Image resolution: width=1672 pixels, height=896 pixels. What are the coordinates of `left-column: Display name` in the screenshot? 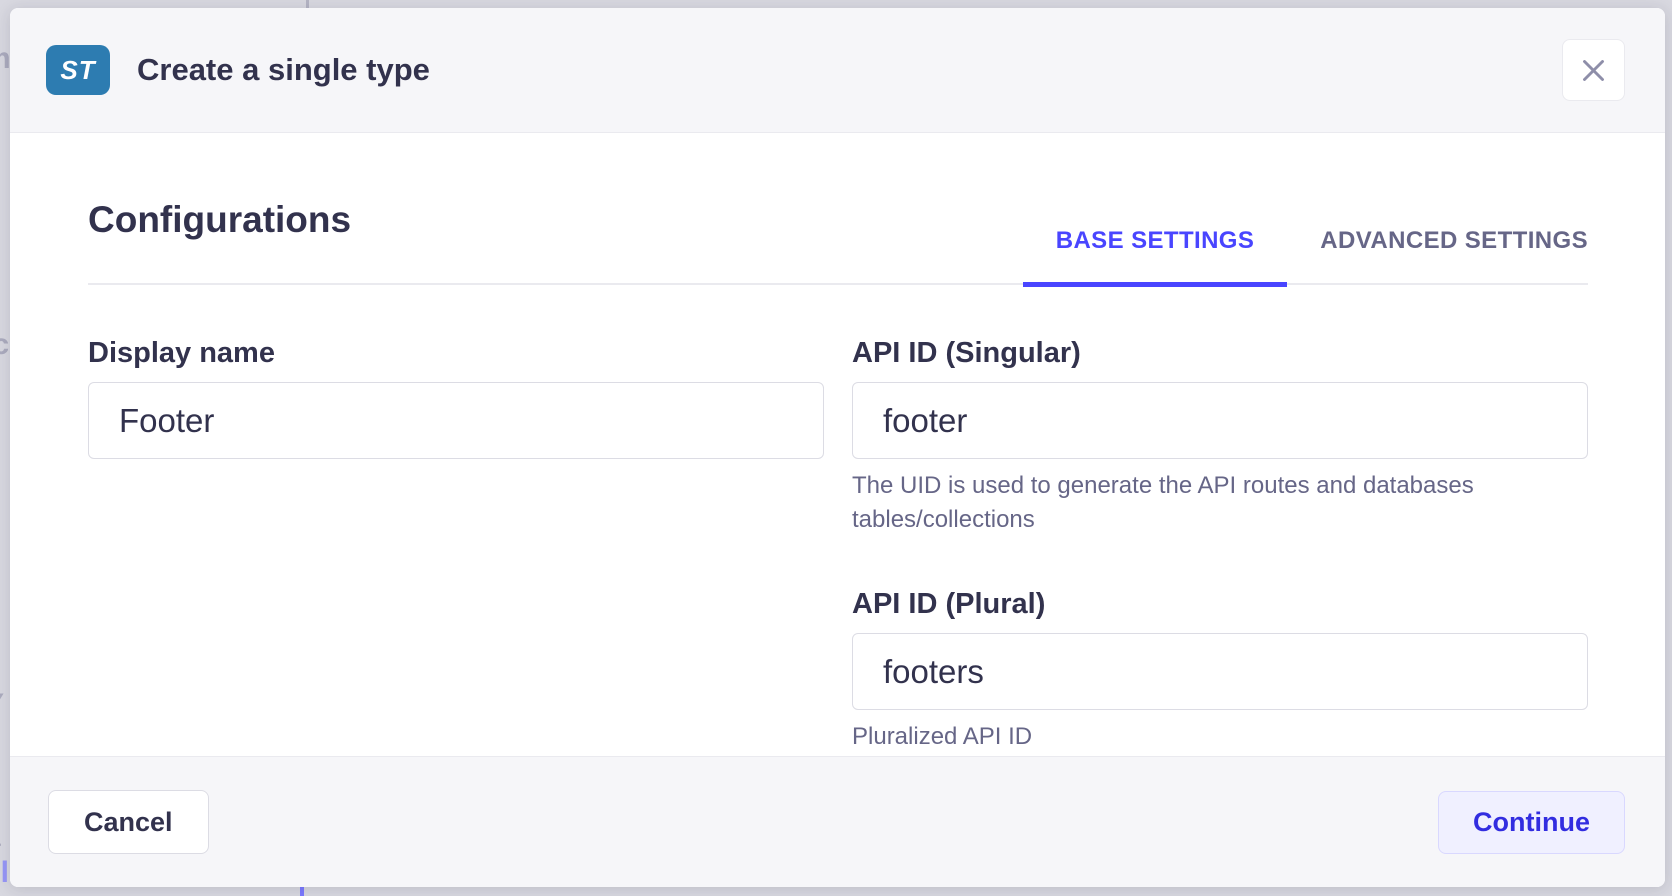 It's located at (456, 398).